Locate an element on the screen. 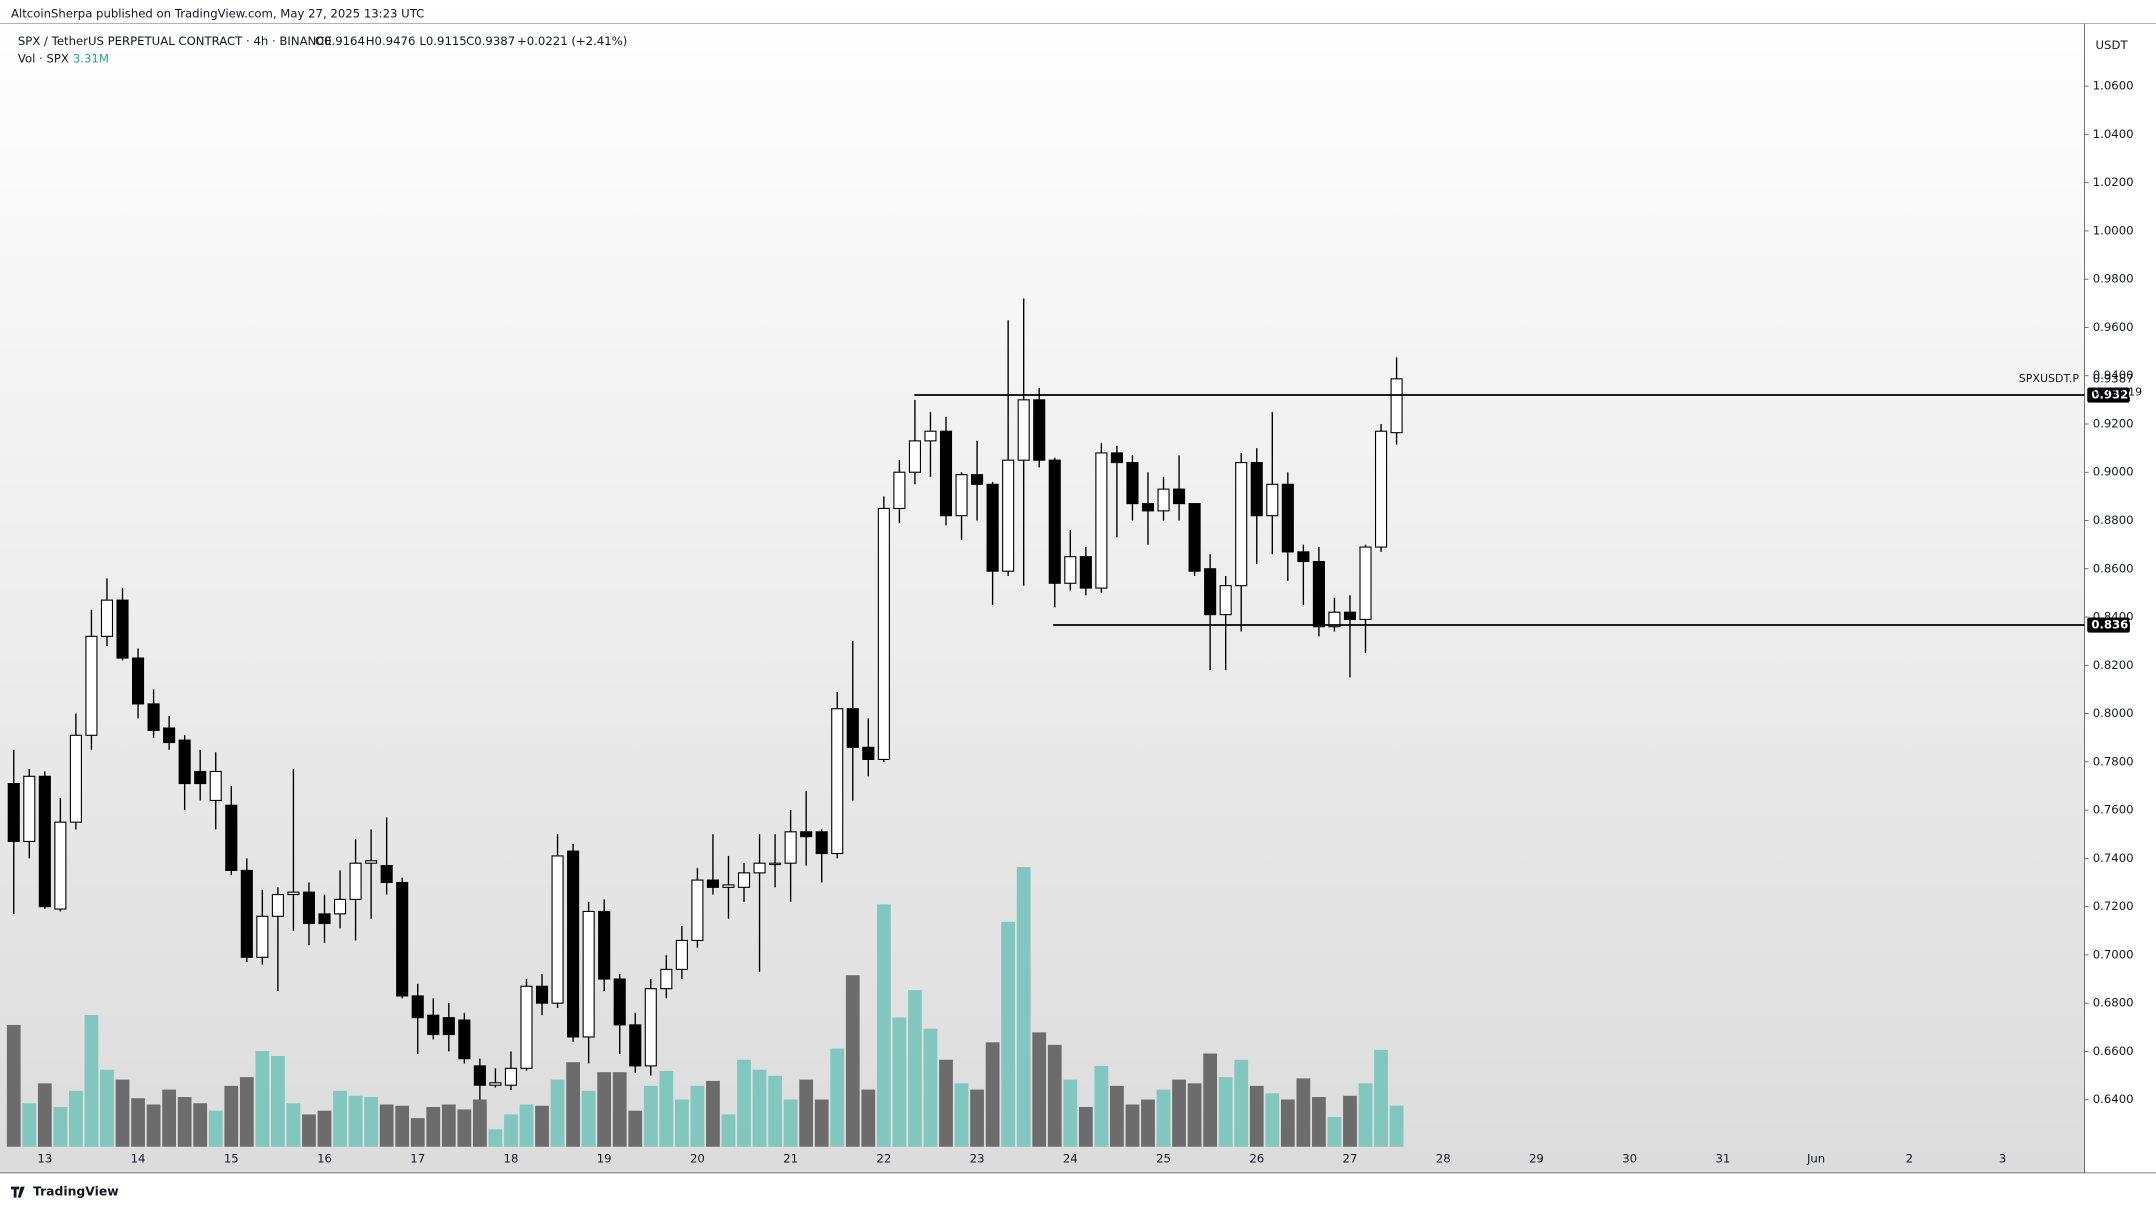 The height and width of the screenshot is (1214, 2156). x-tick-label: 30 is located at coordinates (1629, 1159).